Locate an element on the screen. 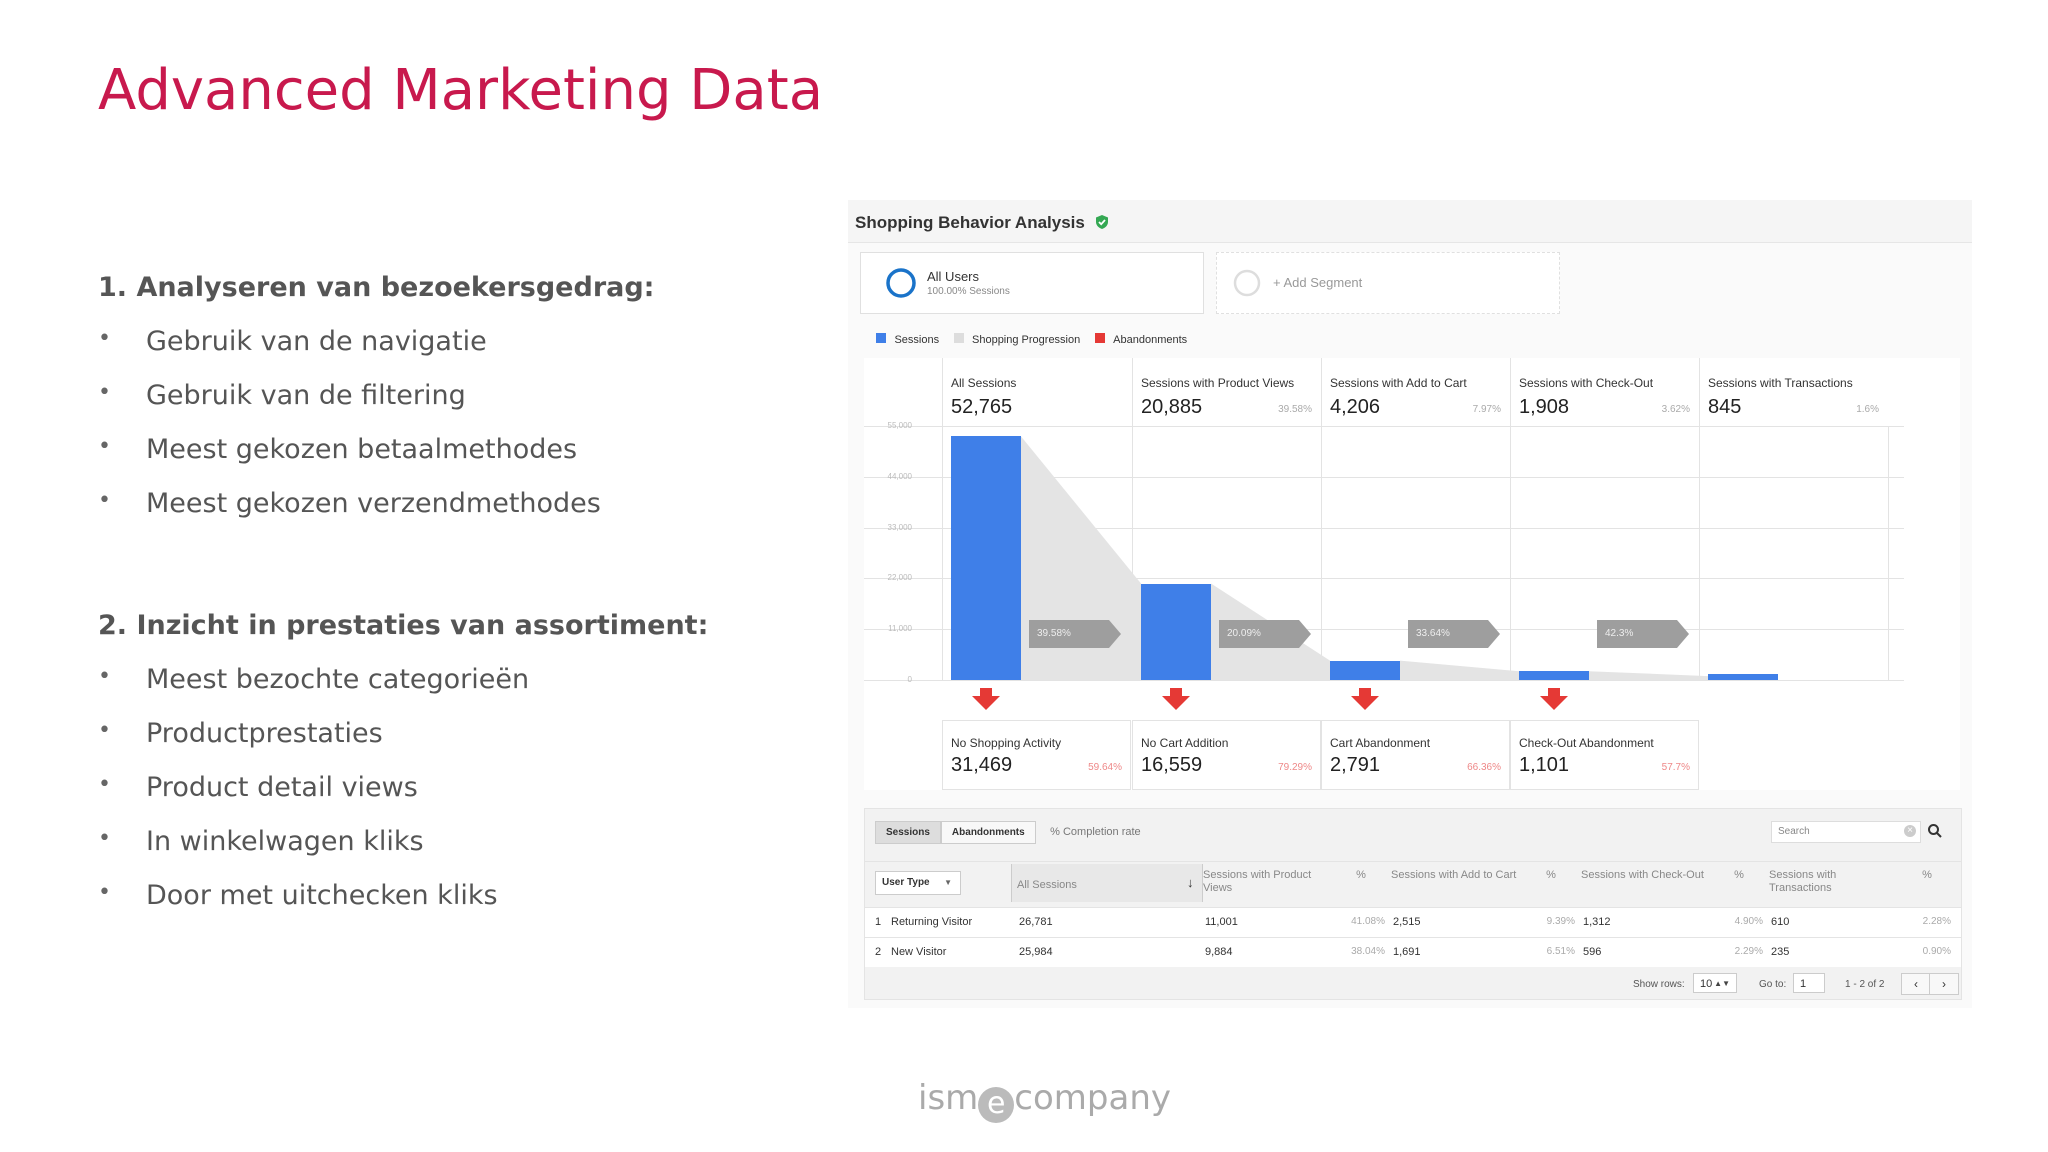 This screenshot has height=1152, width=2048. segment-all-users: All Users 100.00% Sessions is located at coordinates (1032, 283).